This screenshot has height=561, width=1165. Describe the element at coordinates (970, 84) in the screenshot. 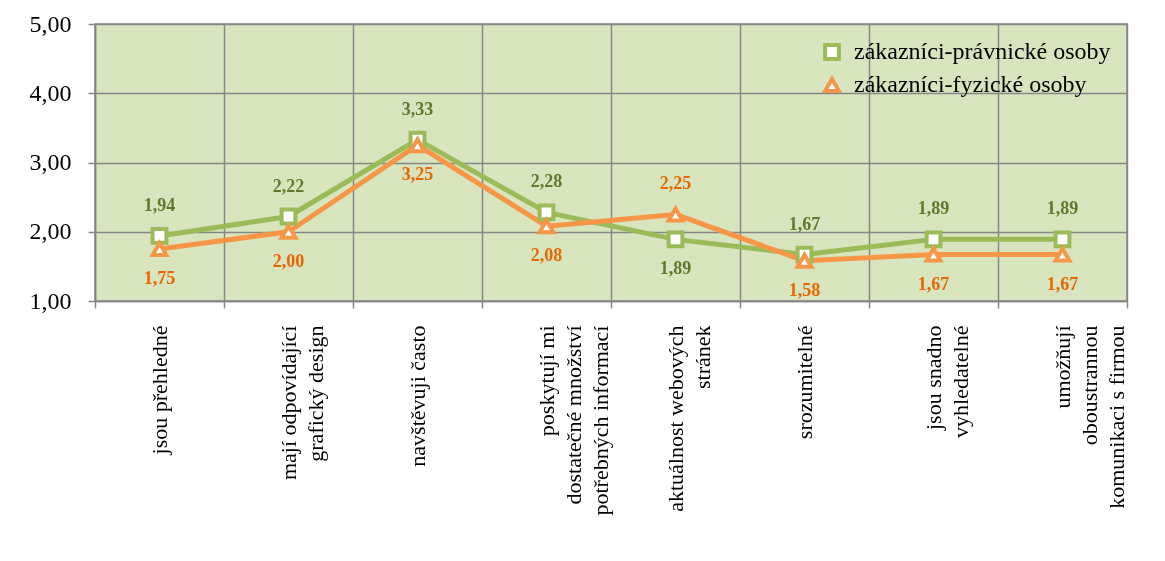

I see `legend-label: zákazníci-fyzické osoby` at that location.